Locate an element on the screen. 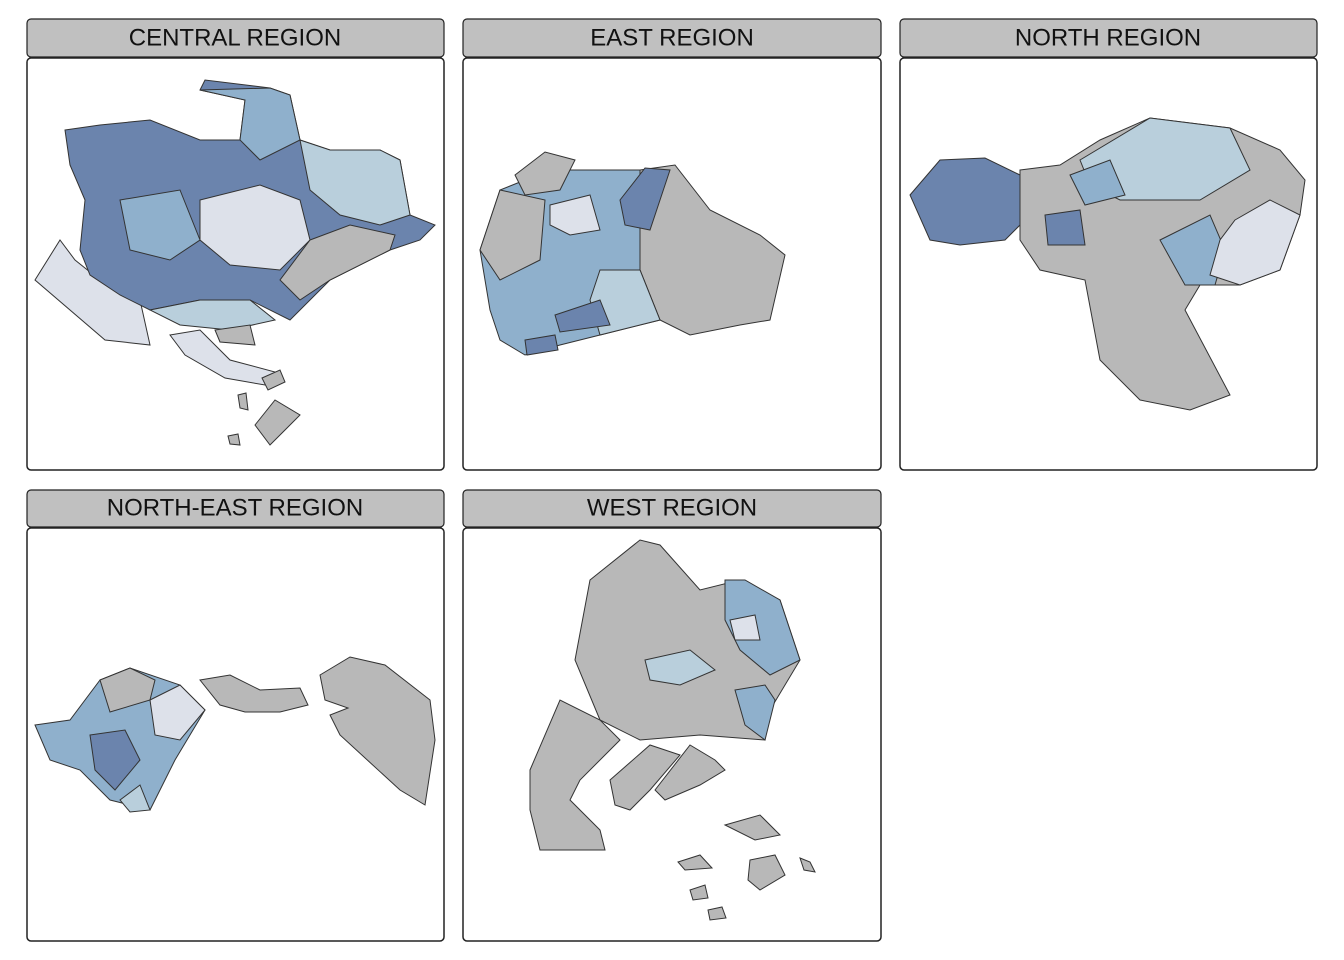 Image resolution: width=1344 pixels, height=960 pixels. panel: CENTRAL REGION is located at coordinates (235, 244).